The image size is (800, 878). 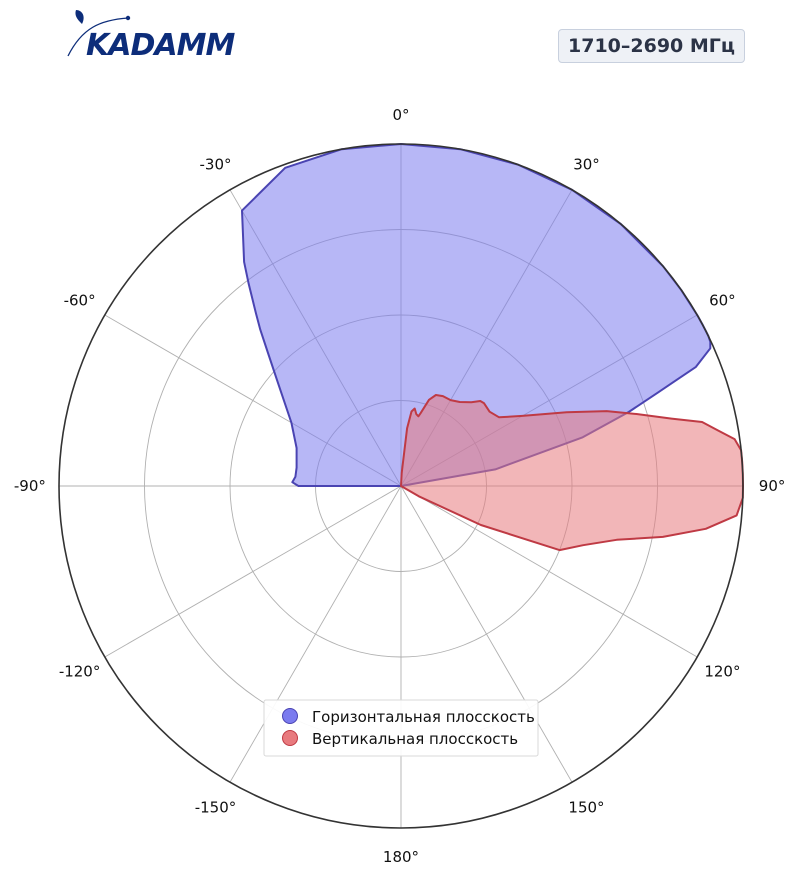 I want to click on legend-marker-vertical, so click(x=290, y=738).